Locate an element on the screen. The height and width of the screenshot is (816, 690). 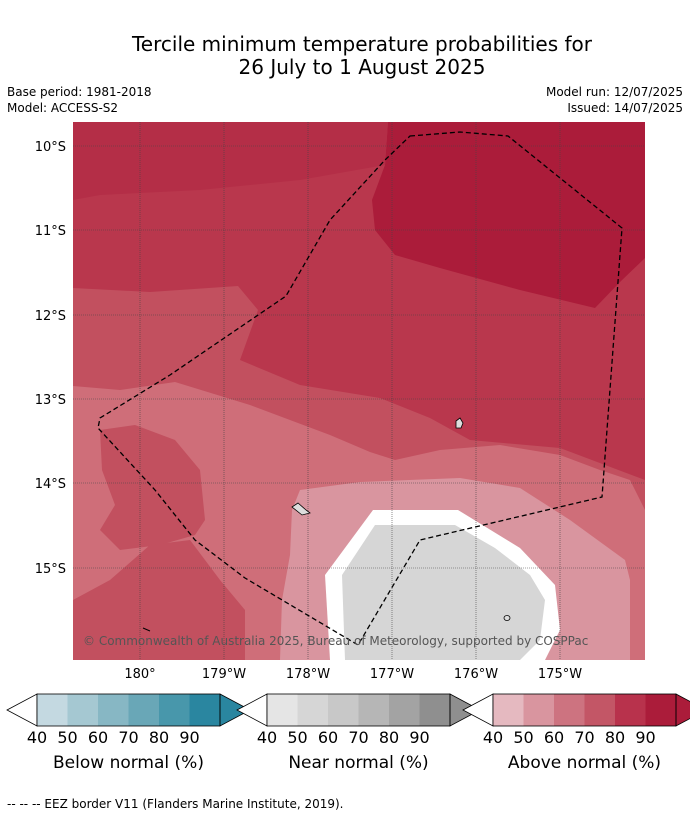
below-normal-tick-label: 60 is located at coordinates (98, 737).